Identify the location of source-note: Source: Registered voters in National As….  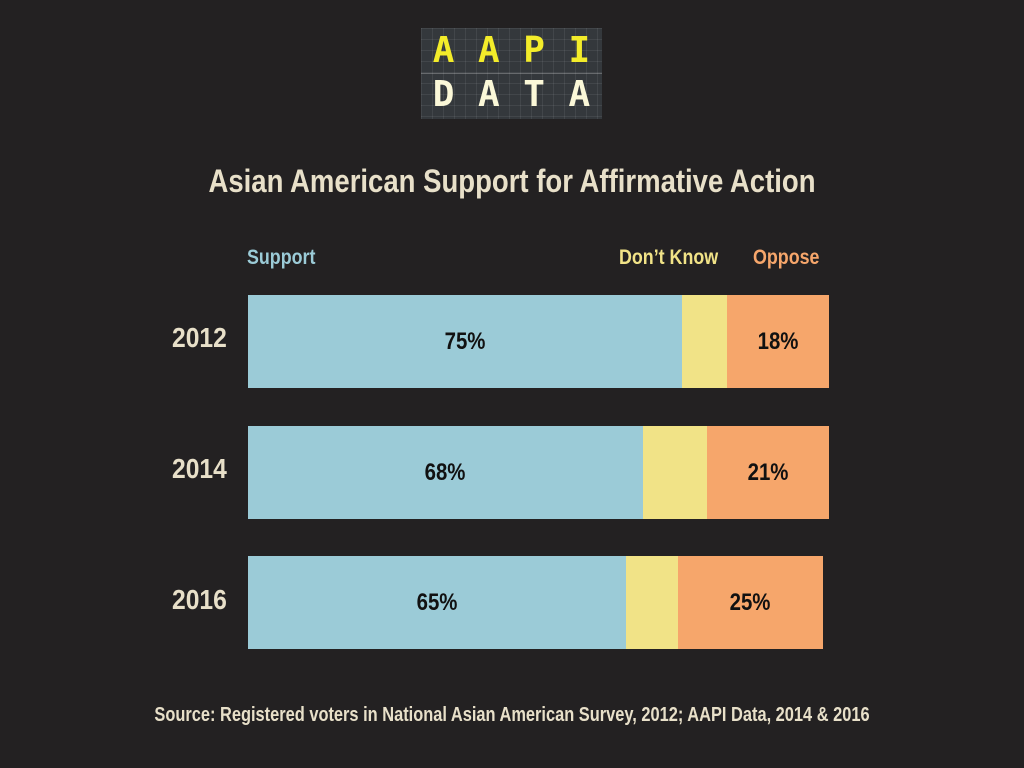
(512, 715).